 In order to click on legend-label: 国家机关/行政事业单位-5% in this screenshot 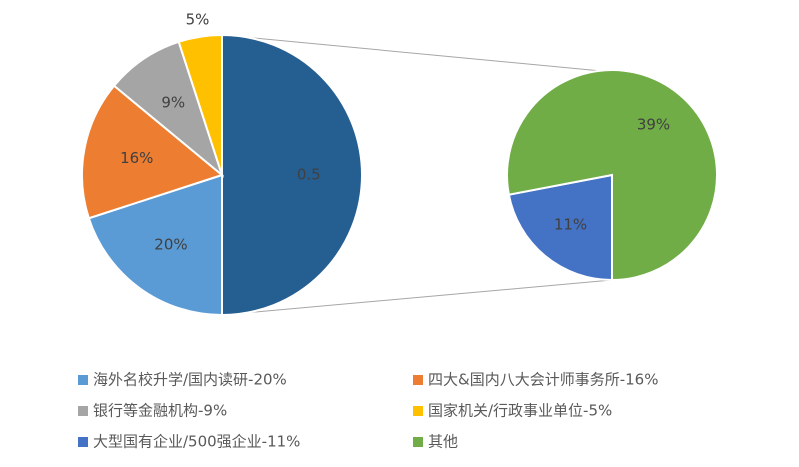, I will do `click(520, 411)`.